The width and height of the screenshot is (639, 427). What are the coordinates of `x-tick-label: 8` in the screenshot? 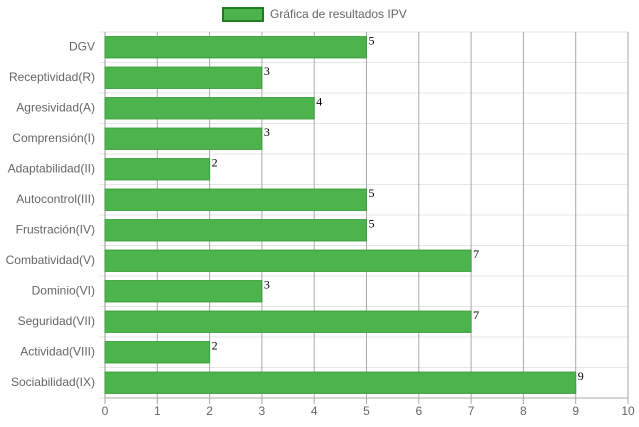 It's located at (523, 411).